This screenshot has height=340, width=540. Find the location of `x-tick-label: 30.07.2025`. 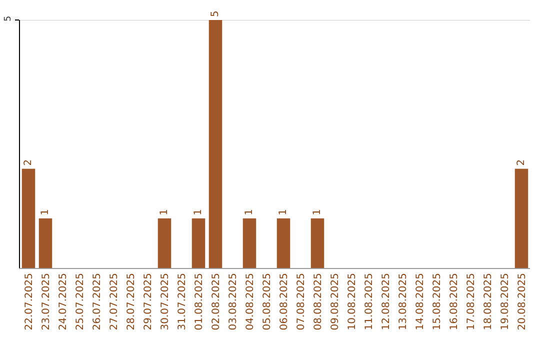

x-tick-label: 30.07.2025 is located at coordinates (165, 301).